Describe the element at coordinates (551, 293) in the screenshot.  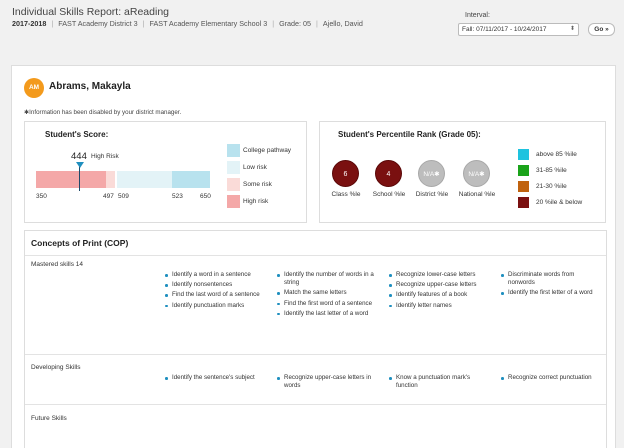
I see `skill-item: Identify the first letter of a word` at that location.